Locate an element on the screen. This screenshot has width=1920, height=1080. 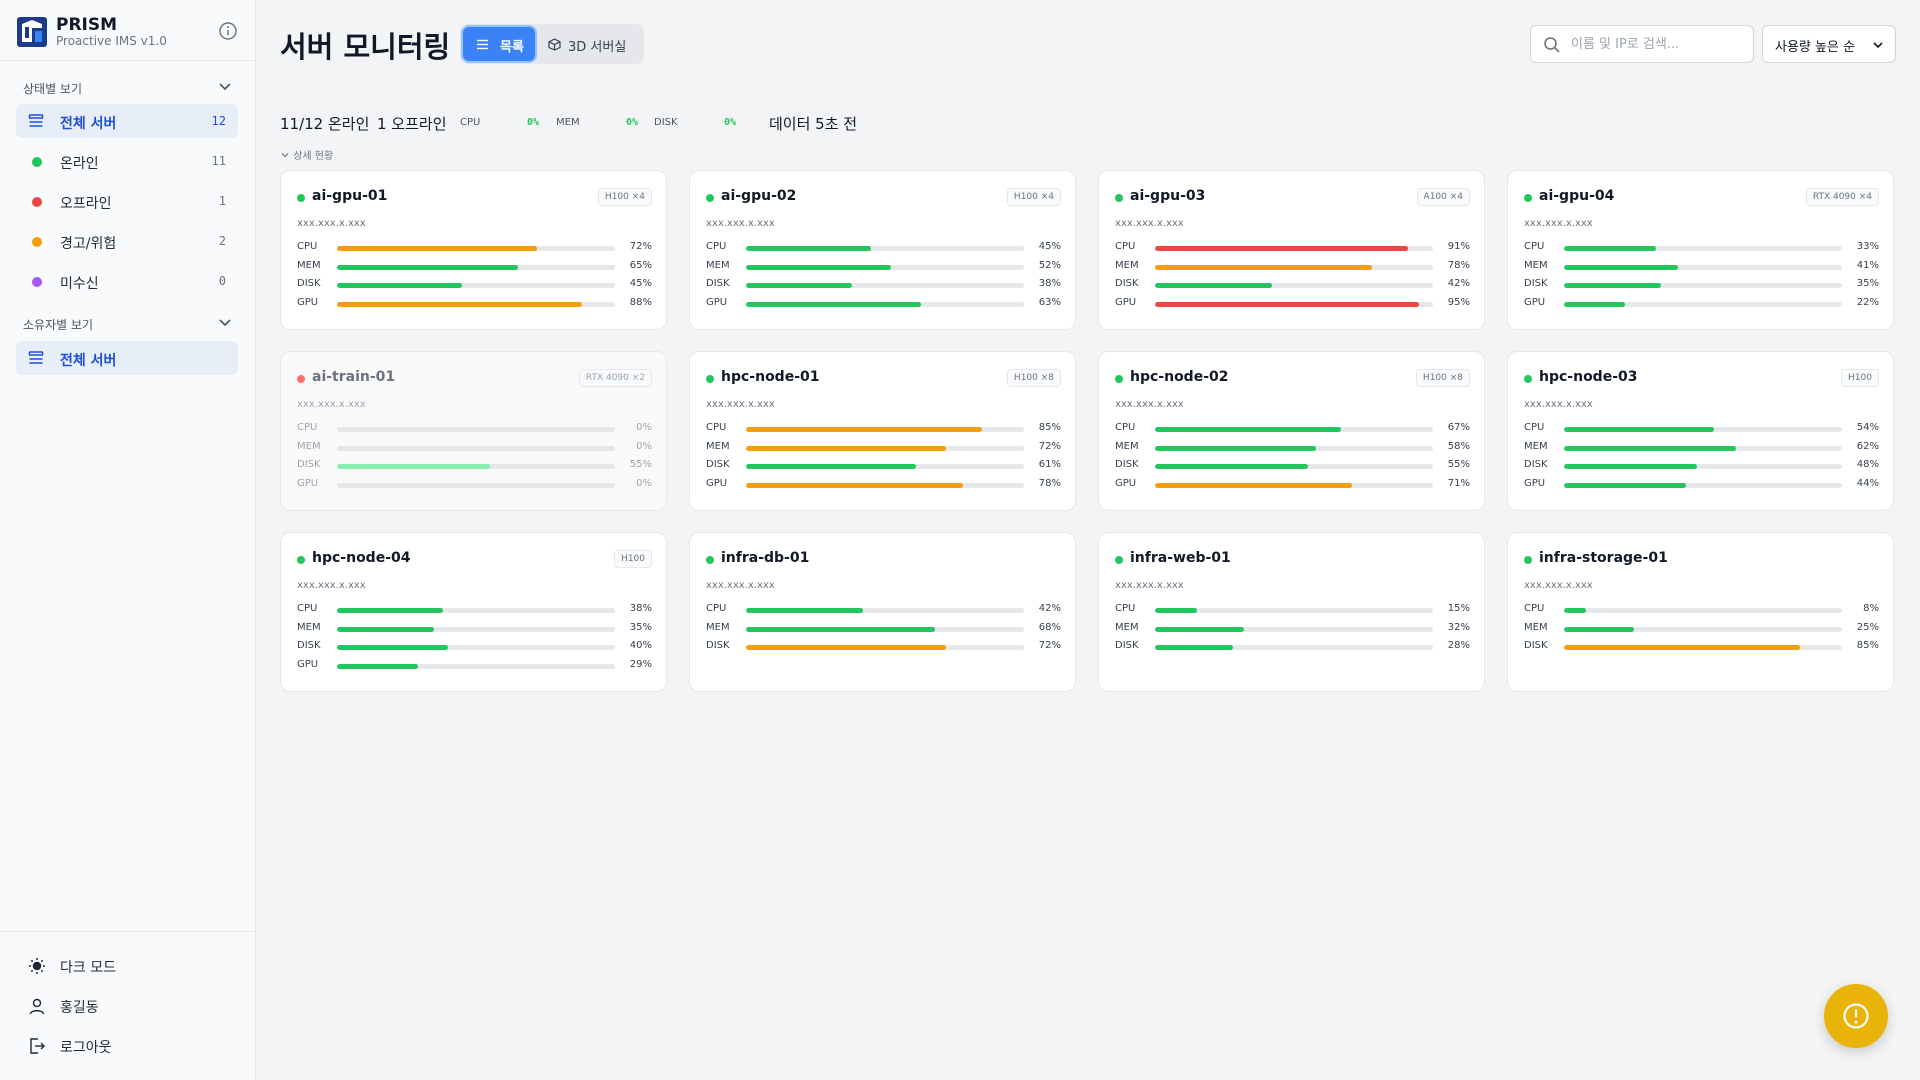
metric-label: DISK is located at coordinates (309, 464).